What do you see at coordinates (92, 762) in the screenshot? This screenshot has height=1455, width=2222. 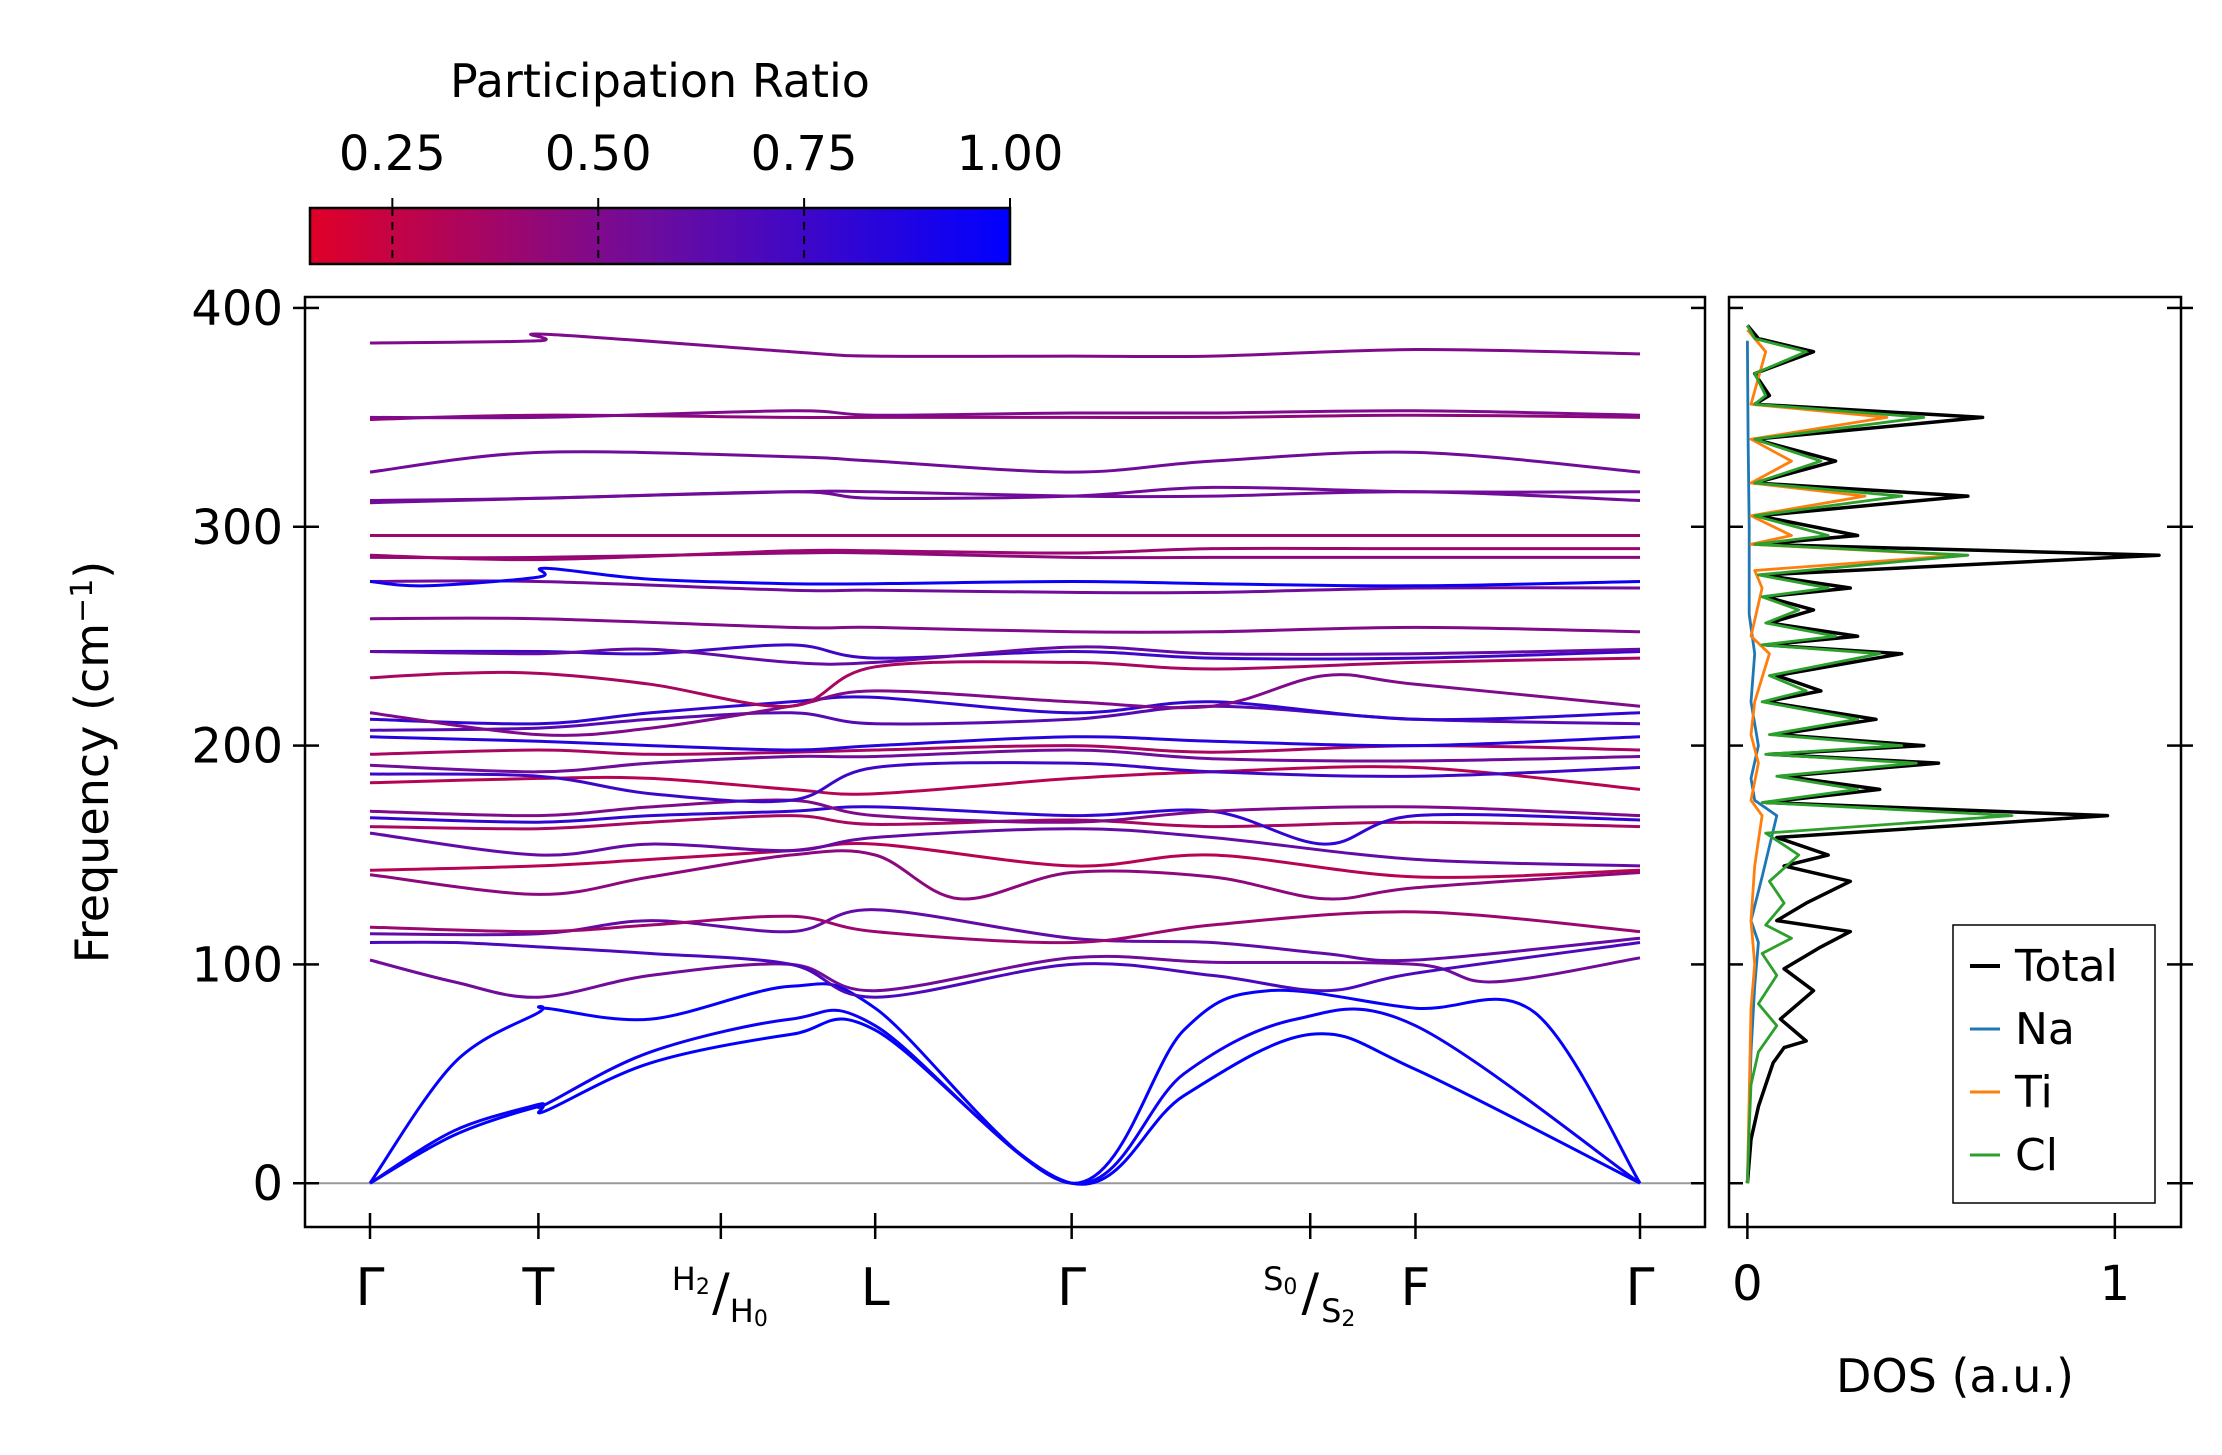 I see `y-axis-title: Frequency (cm−1)` at bounding box center [92, 762].